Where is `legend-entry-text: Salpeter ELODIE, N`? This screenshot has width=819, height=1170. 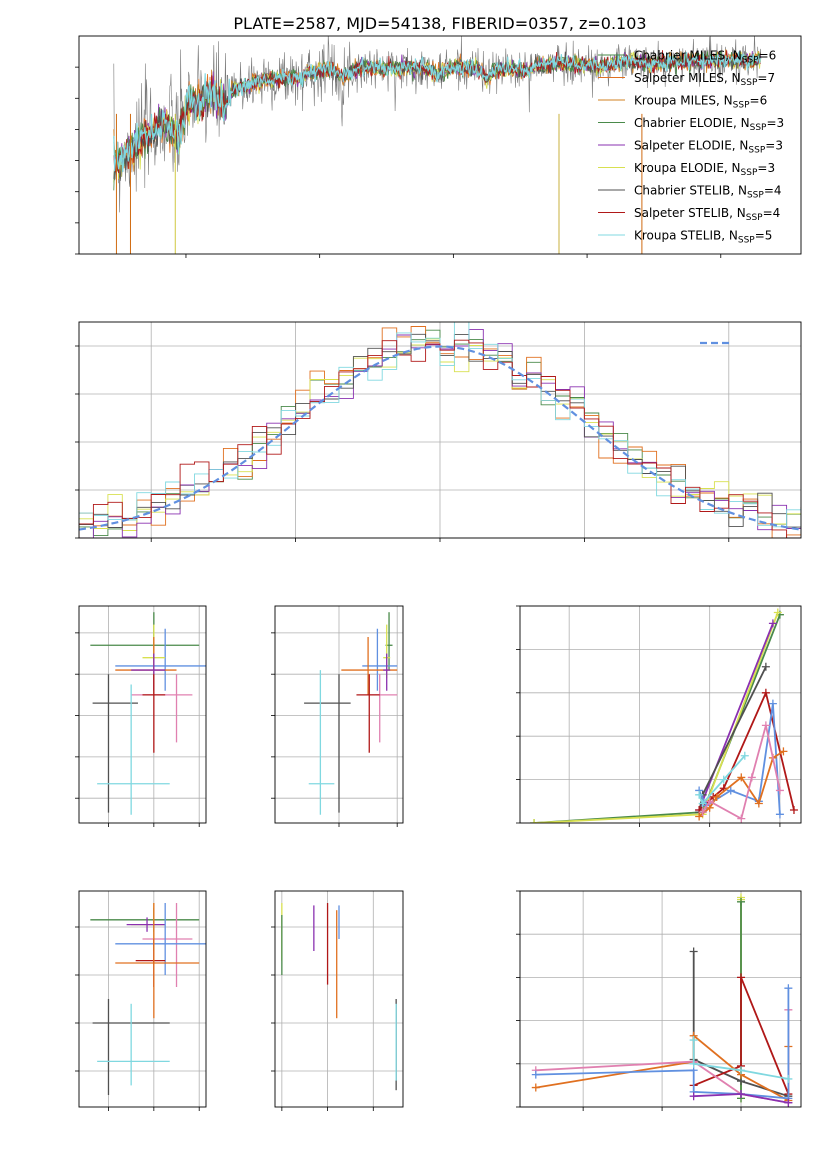
legend-entry-text: Salpeter ELODIE, N is located at coordinates (691, 146).